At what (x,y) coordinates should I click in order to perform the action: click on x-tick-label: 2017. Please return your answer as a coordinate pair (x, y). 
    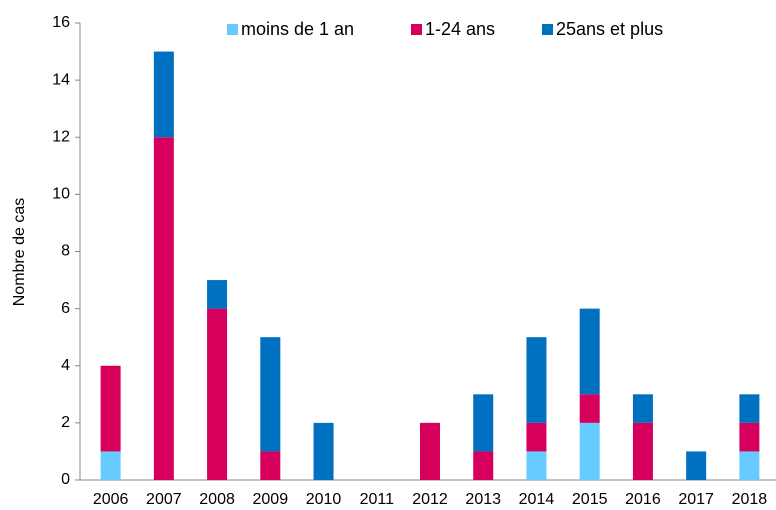
    Looking at the image, I should click on (696, 499).